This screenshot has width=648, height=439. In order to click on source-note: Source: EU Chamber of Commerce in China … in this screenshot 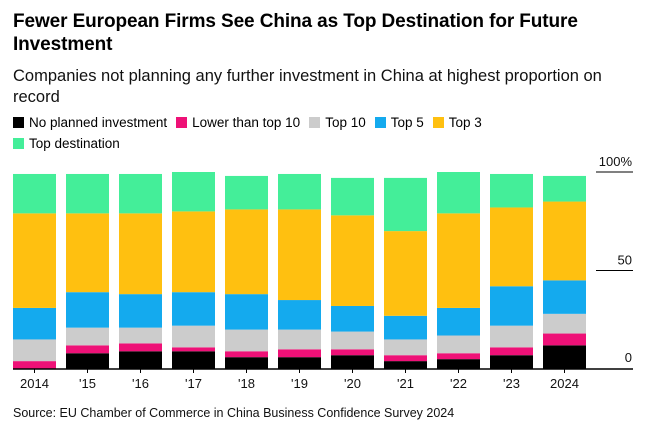, I will do `click(234, 413)`.